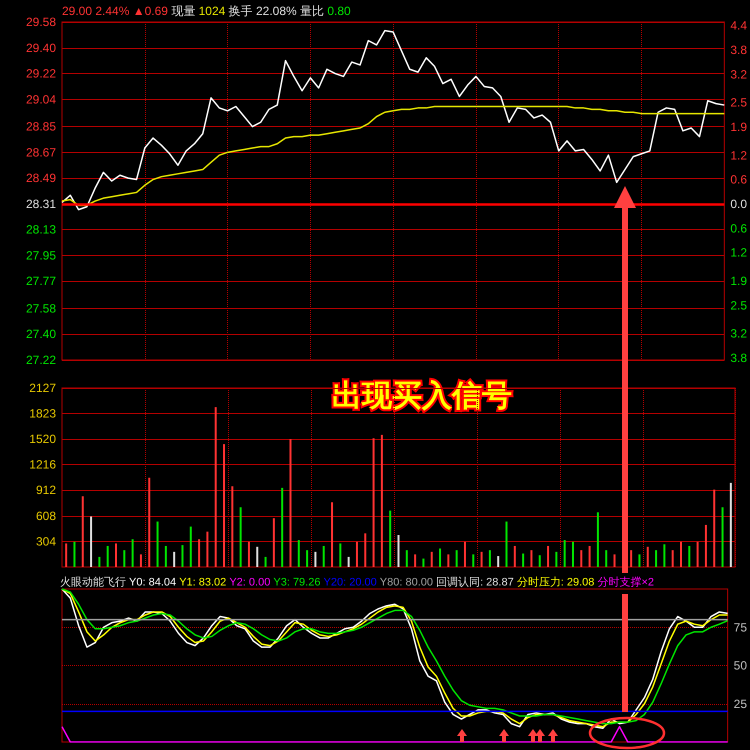  What do you see at coordinates (41, 229) in the screenshot?
I see `y-tick-label: 28.13` at bounding box center [41, 229].